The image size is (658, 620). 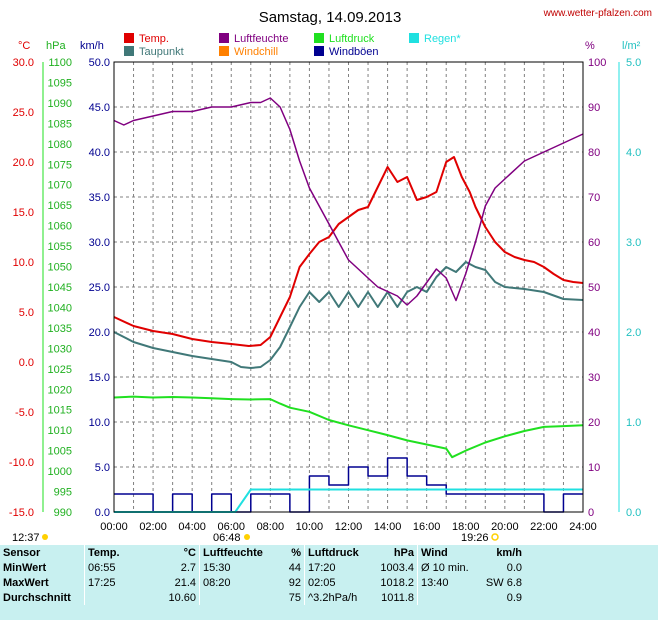 What do you see at coordinates (475, 538) in the screenshot?
I see `sunset-label: 19:26` at bounding box center [475, 538].